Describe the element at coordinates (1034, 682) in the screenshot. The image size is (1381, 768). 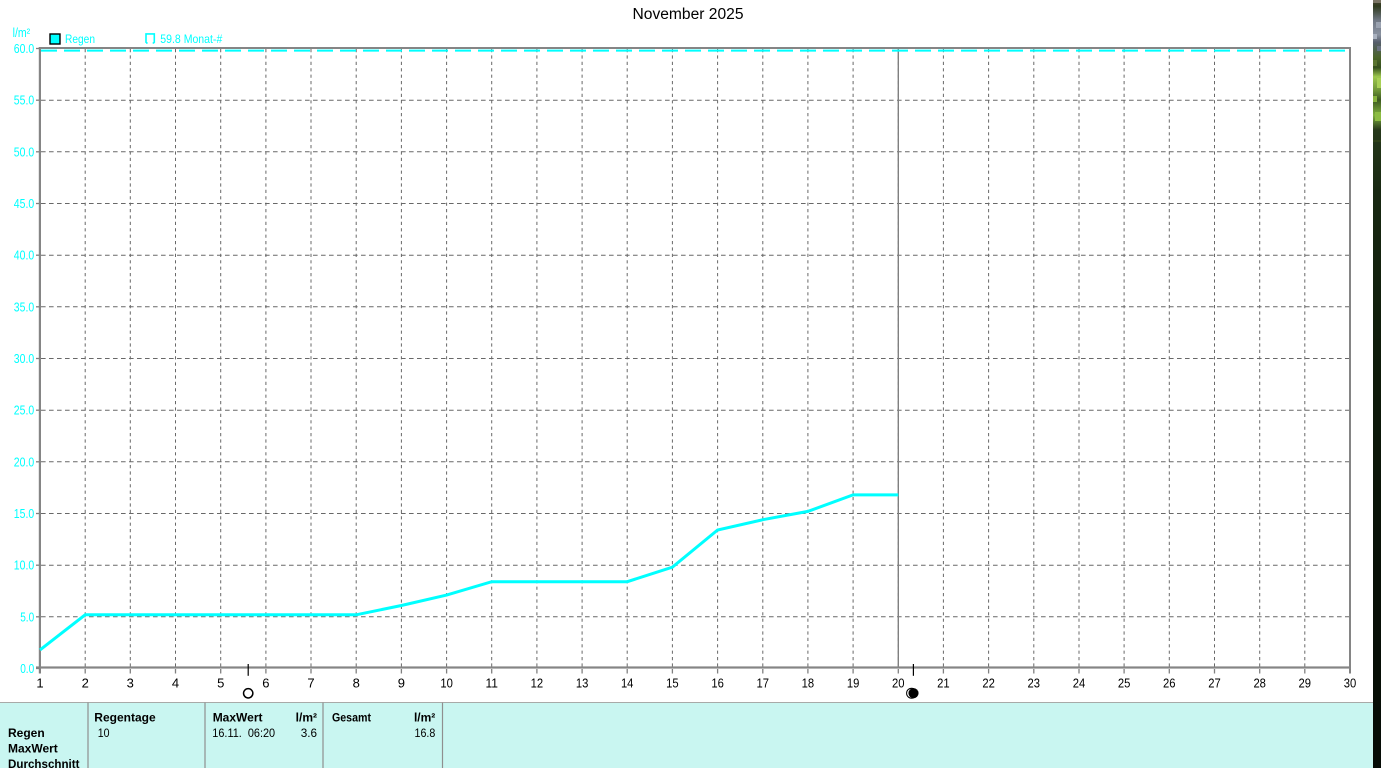
I see `svg-text: 23` at that location.